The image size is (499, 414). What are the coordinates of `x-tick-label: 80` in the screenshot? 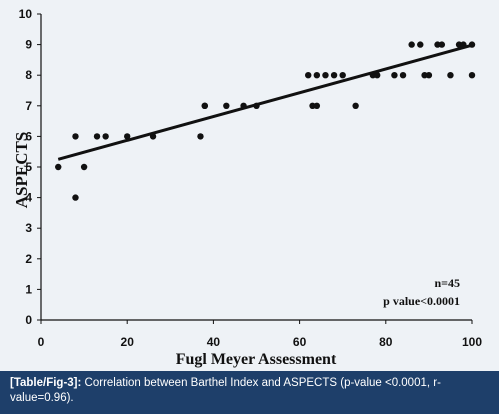 It's located at (386, 342).